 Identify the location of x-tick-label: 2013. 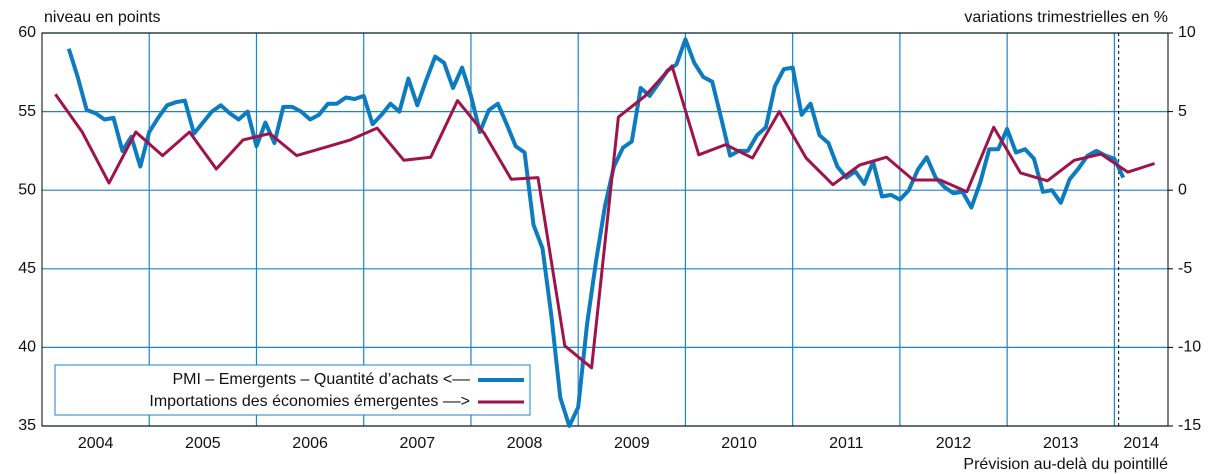
(1061, 443).